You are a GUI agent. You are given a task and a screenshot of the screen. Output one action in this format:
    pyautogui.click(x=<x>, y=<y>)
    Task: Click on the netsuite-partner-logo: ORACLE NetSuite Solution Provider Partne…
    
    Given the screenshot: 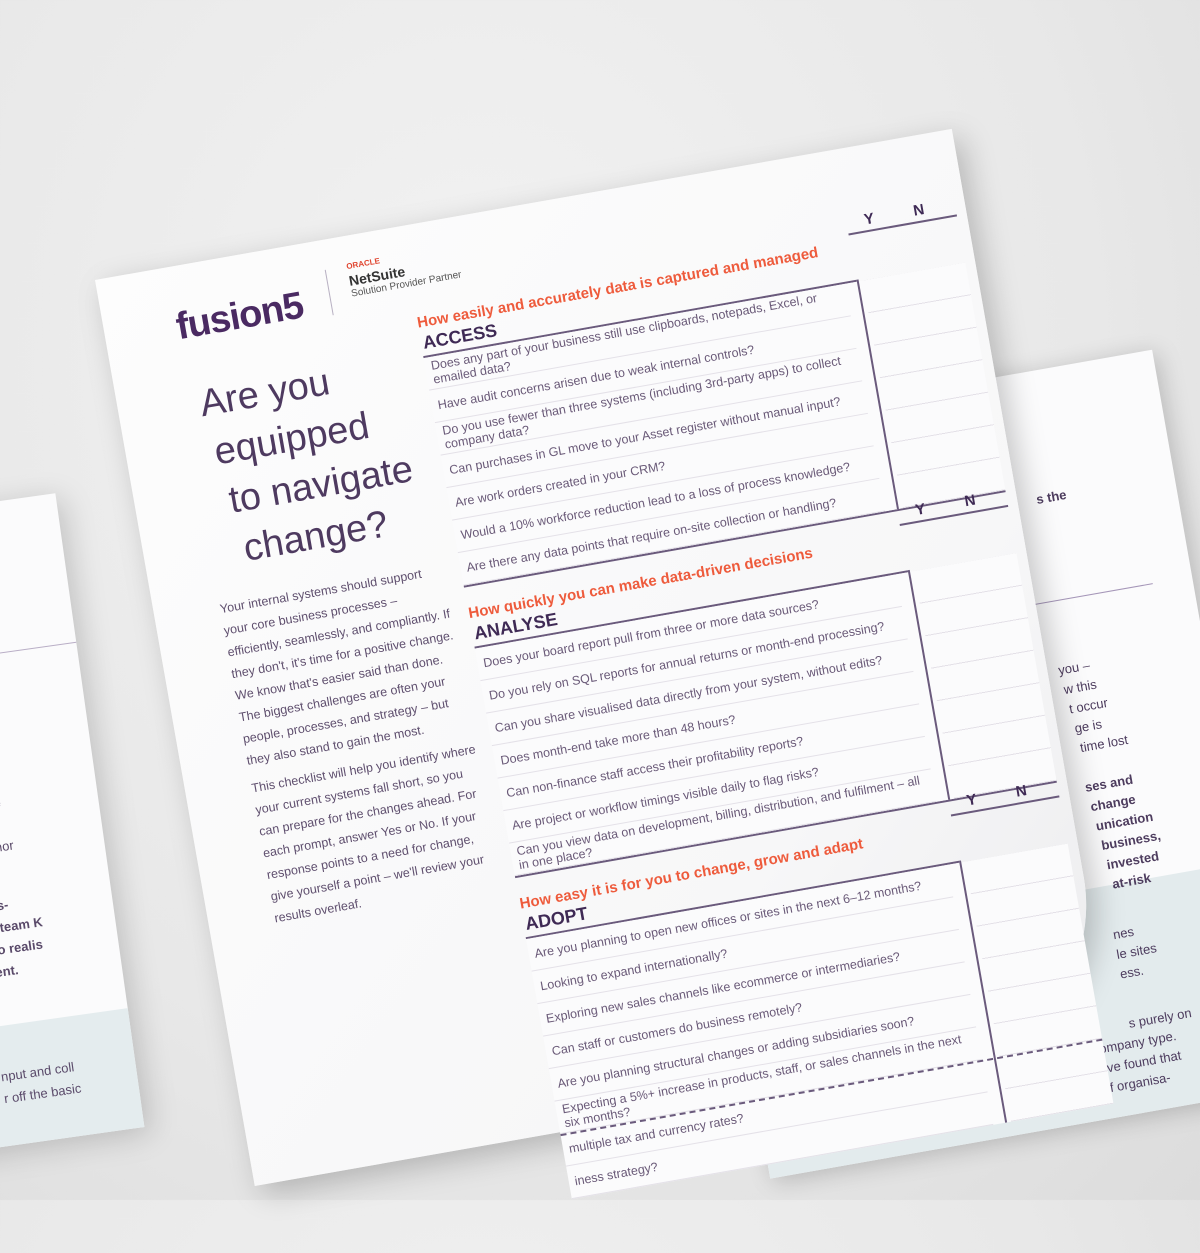 What is the action you would take?
    pyautogui.click(x=404, y=271)
    